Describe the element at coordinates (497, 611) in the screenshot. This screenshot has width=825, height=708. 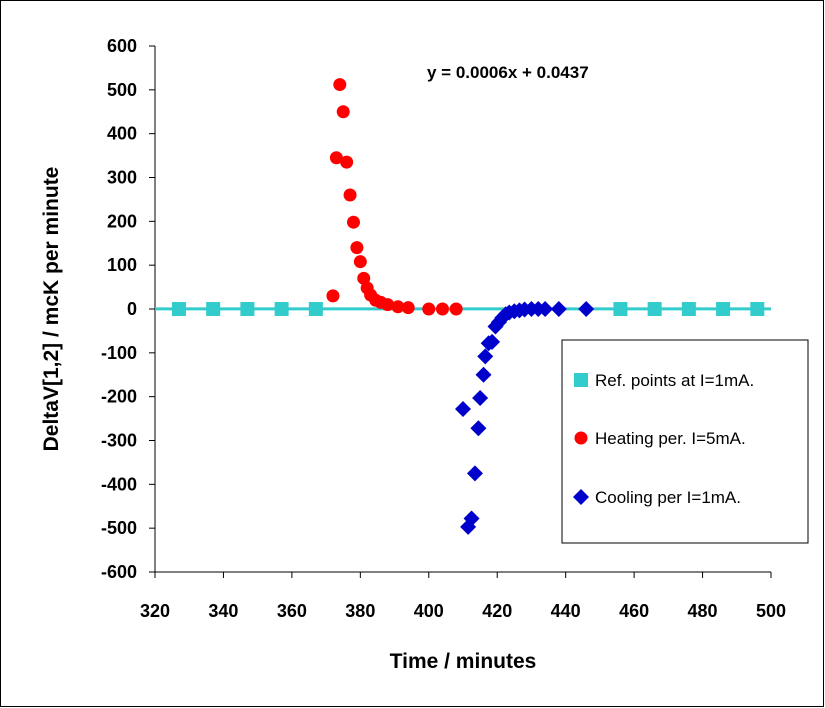
I see `x-tick-label: 420` at that location.